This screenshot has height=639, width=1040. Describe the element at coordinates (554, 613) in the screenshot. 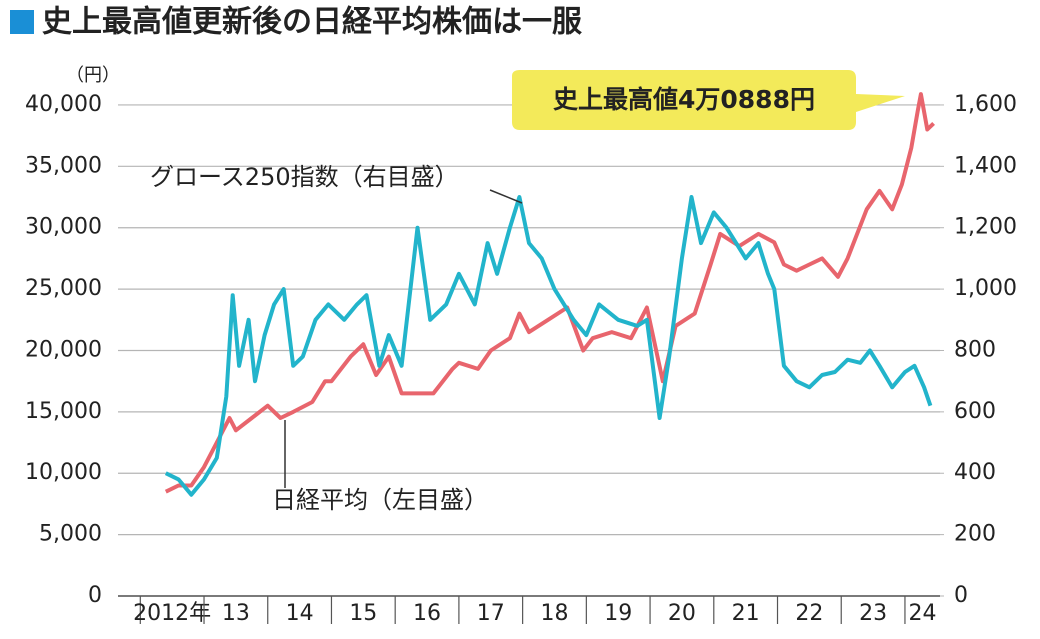

I see `x-tick-label: 18` at that location.